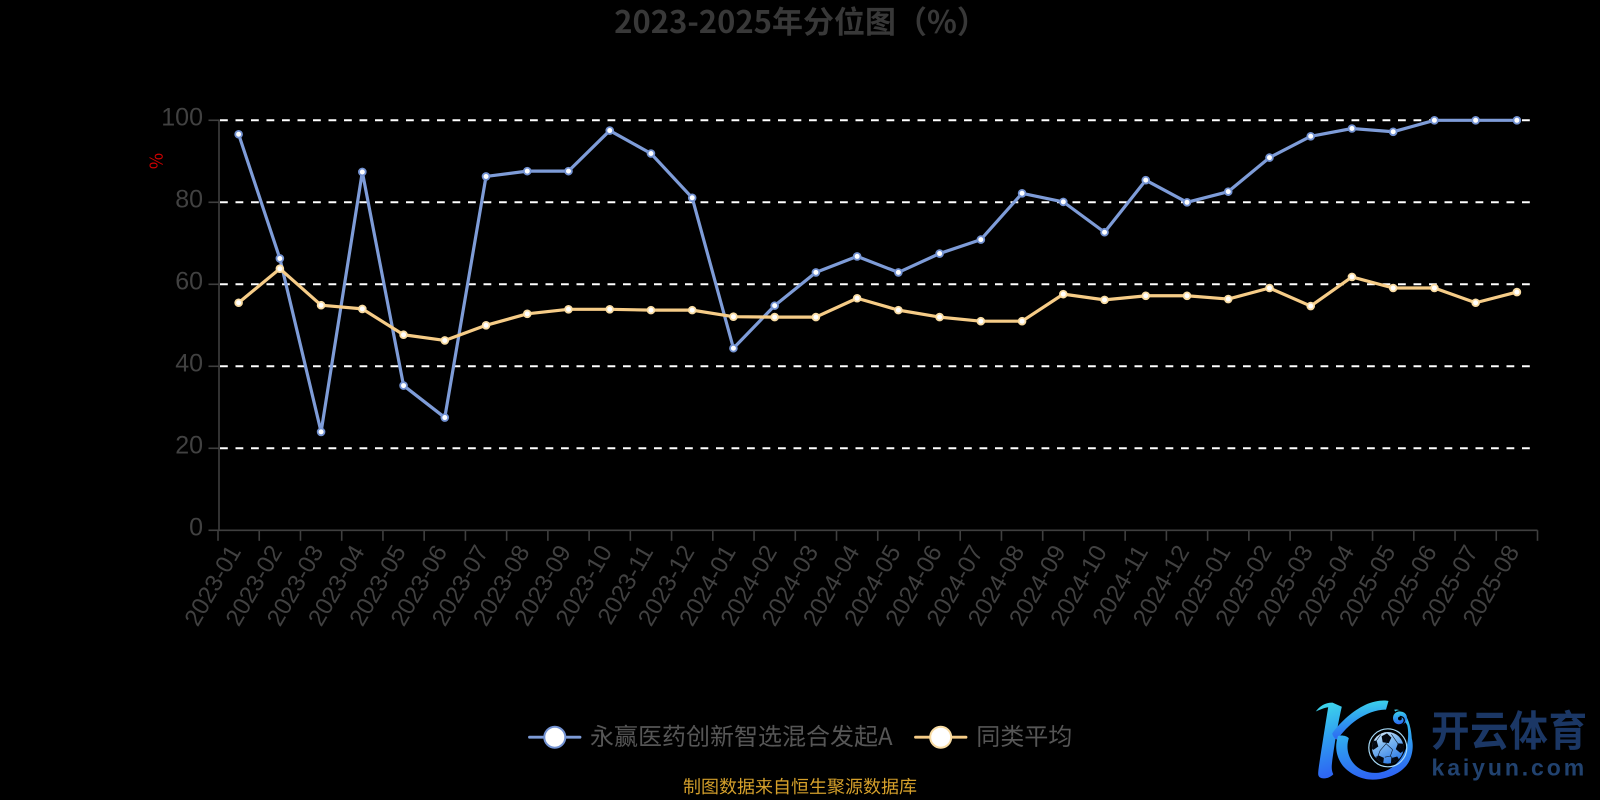 The width and height of the screenshot is (1600, 800). What do you see at coordinates (189, 281) in the screenshot?
I see `svg-text: 60` at bounding box center [189, 281].